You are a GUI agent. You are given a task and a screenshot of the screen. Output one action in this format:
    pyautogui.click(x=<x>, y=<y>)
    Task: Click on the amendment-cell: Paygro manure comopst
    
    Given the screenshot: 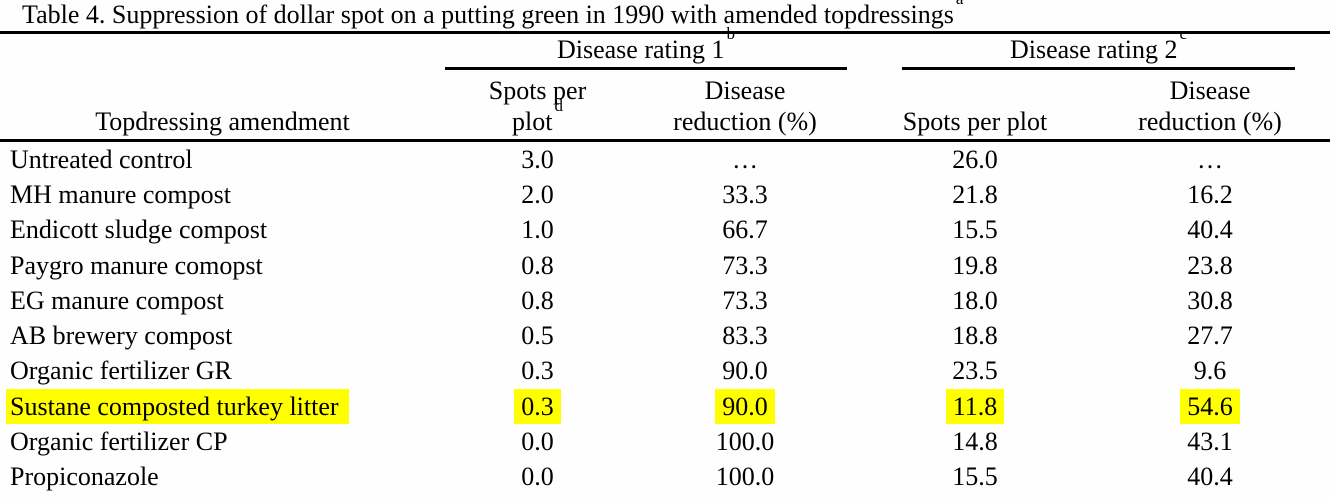 What is the action you would take?
    pyautogui.click(x=222, y=266)
    